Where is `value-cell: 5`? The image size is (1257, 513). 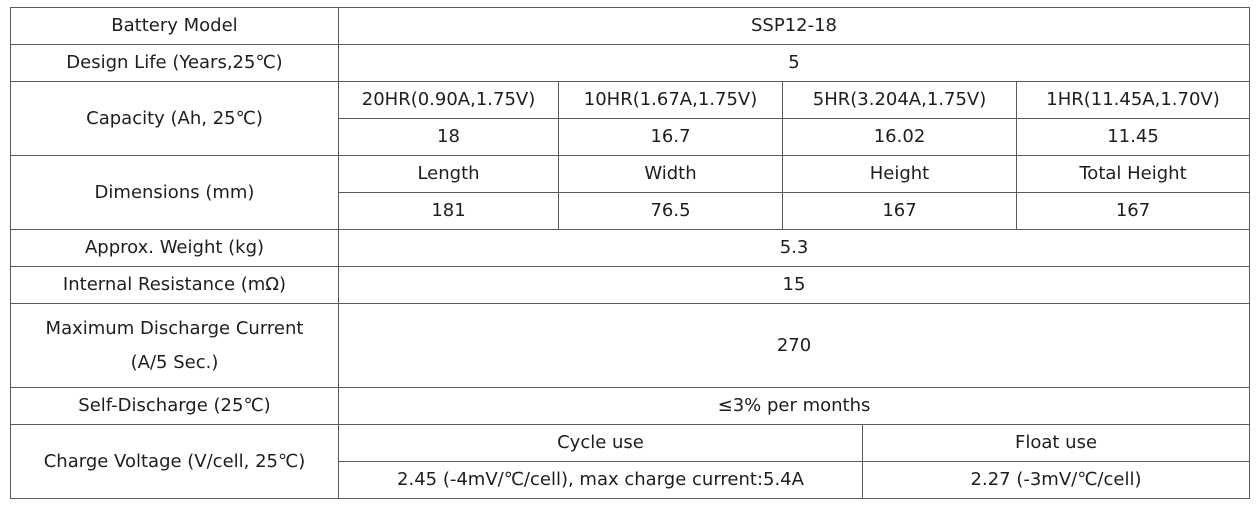
value-cell: 5 is located at coordinates (794, 63).